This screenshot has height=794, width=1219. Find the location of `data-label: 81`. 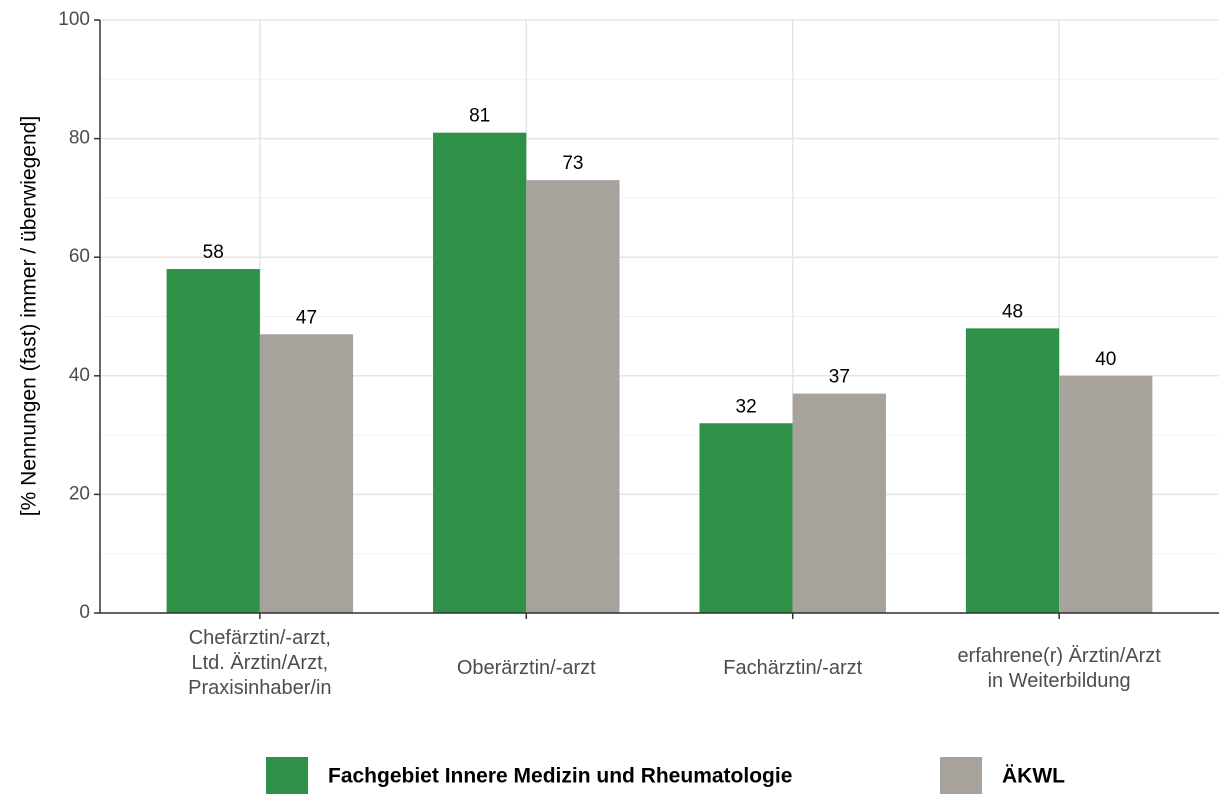

data-label: 81 is located at coordinates (479, 116).